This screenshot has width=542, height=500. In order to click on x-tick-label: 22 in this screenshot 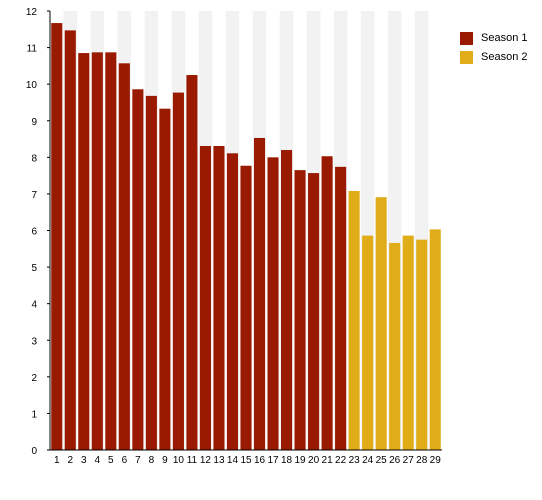, I will do `click(341, 460)`.